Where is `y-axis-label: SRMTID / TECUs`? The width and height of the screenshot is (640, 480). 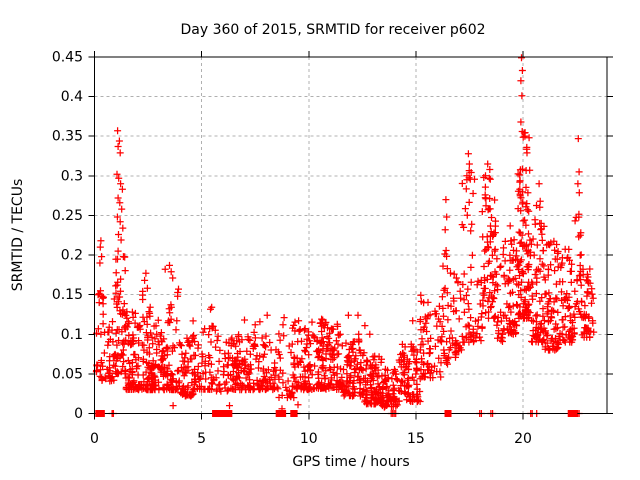
y-axis-label: SRMTID / TECUs is located at coordinates (18, 235).